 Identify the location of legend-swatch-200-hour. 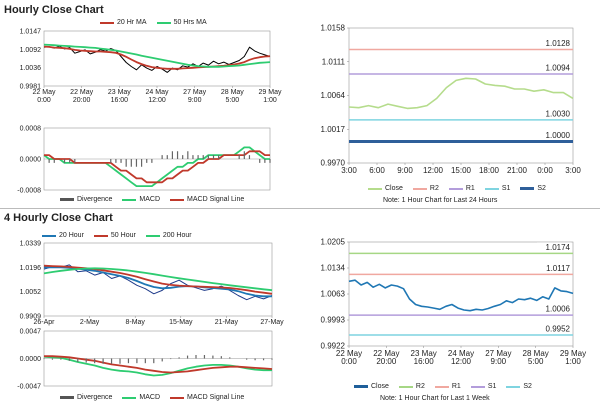
(152, 235).